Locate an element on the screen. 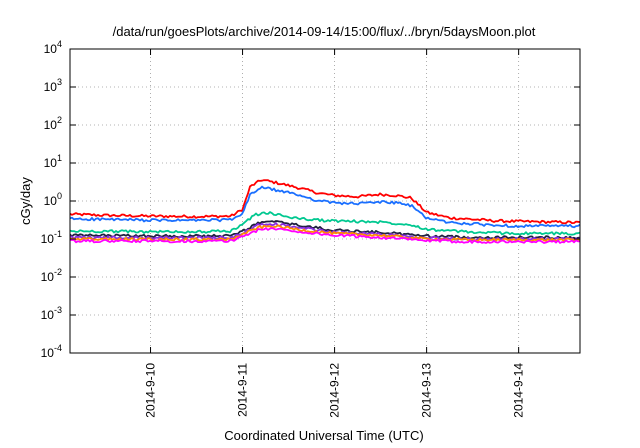 This screenshot has height=448, width=640. y-axis-label: cGy/day is located at coordinates (25, 201).